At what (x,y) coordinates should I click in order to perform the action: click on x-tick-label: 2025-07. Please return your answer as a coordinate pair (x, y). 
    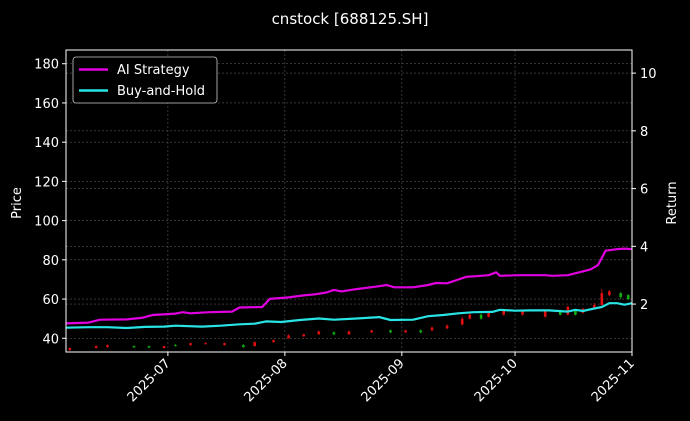
    Looking at the image, I should click on (149, 380).